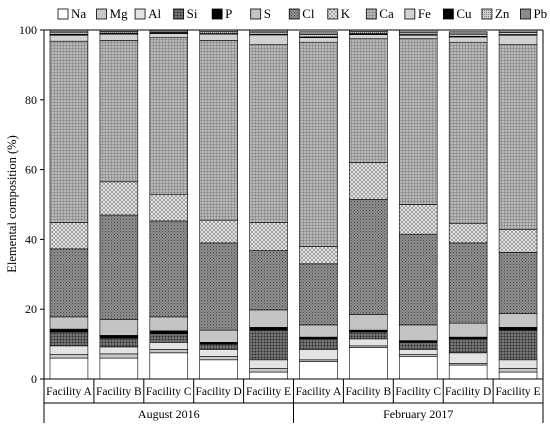  Describe the element at coordinates (34, 379) in the screenshot. I see `y-tick-label: 0` at that location.